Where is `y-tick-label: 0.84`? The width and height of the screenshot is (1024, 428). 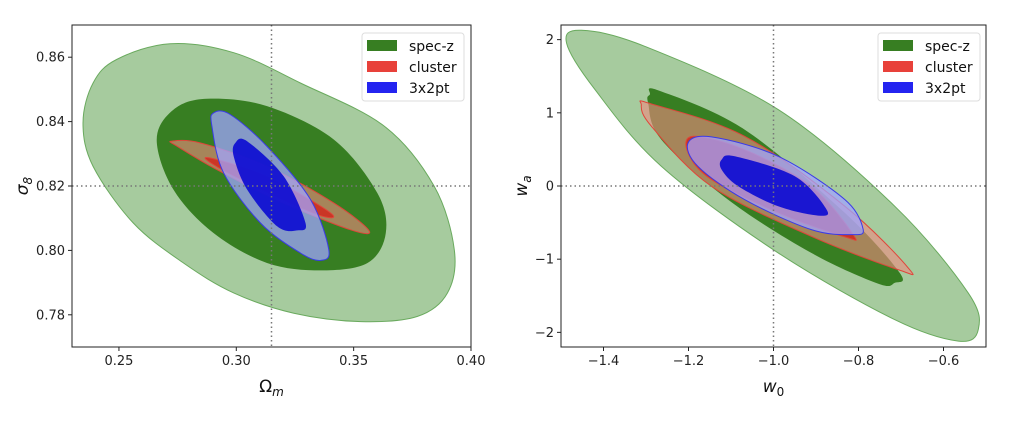
y-tick-label: 0.84 is located at coordinates (50, 122).